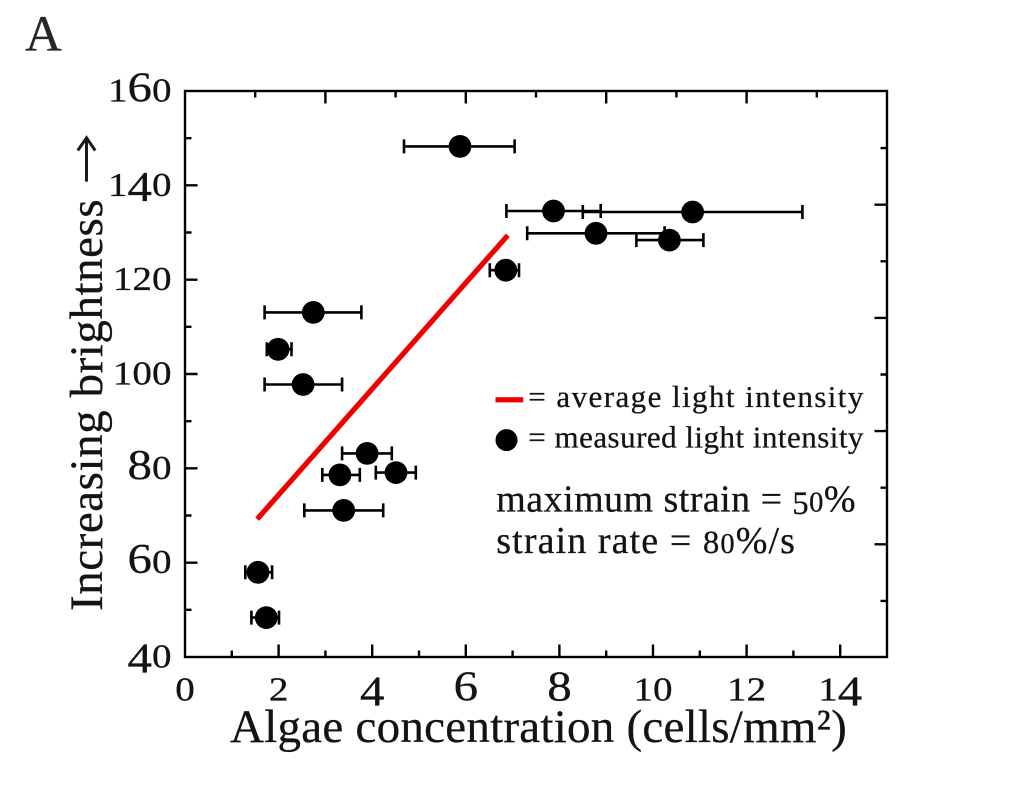  What do you see at coordinates (150, 657) in the screenshot?
I see `svg-text: 40` at bounding box center [150, 657].